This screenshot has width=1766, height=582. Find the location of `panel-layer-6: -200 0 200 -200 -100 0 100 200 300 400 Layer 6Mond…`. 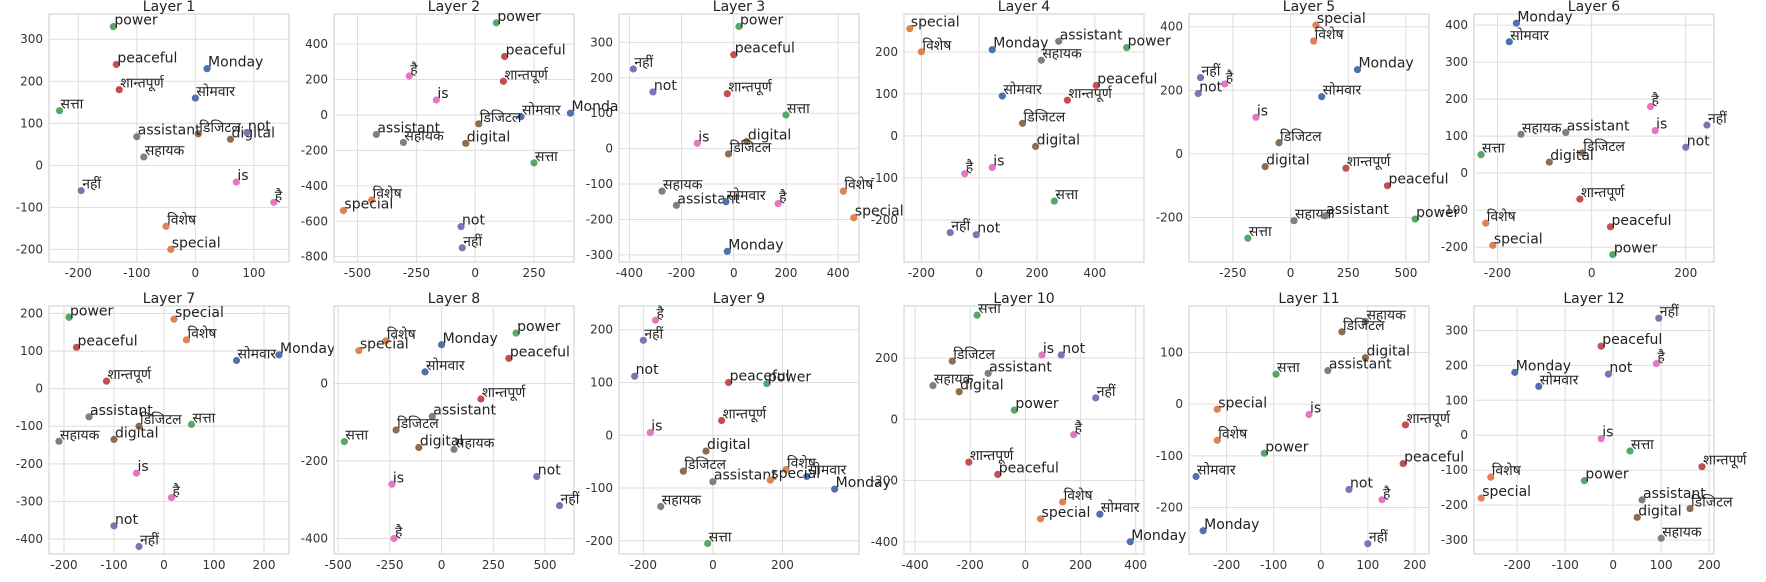

panel-layer-6: -200 0 200 -200 -100 0 100 200 300 400 Layer 6Mond… is located at coordinates (1584, 140).